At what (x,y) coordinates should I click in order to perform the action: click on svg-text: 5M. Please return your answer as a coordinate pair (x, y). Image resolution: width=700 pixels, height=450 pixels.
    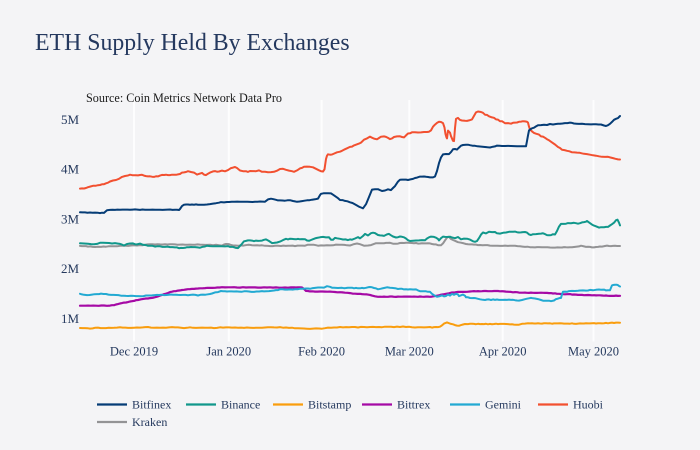
    Looking at the image, I should click on (70, 119).